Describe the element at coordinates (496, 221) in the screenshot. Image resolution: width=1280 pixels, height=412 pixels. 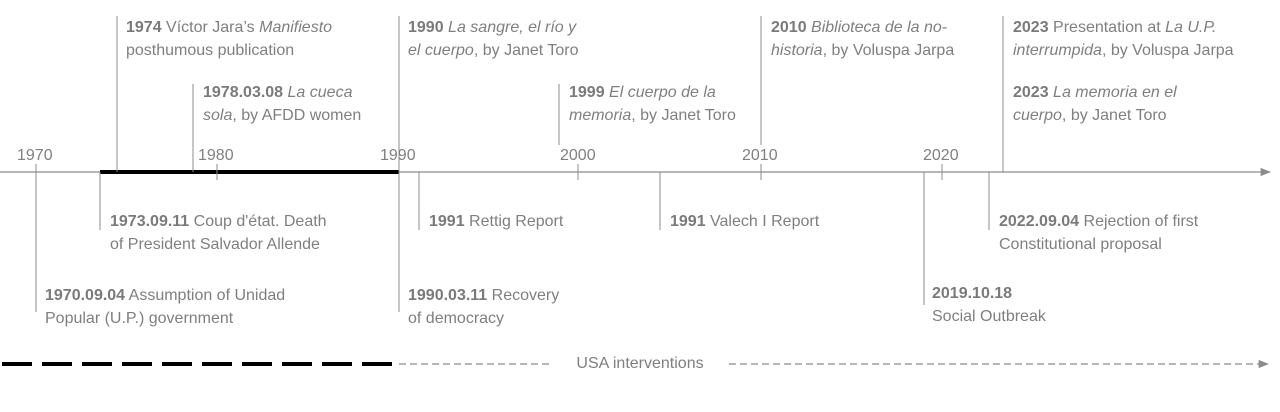
I see `event-1991-rettig-report: 1991 Rettig Report` at that location.